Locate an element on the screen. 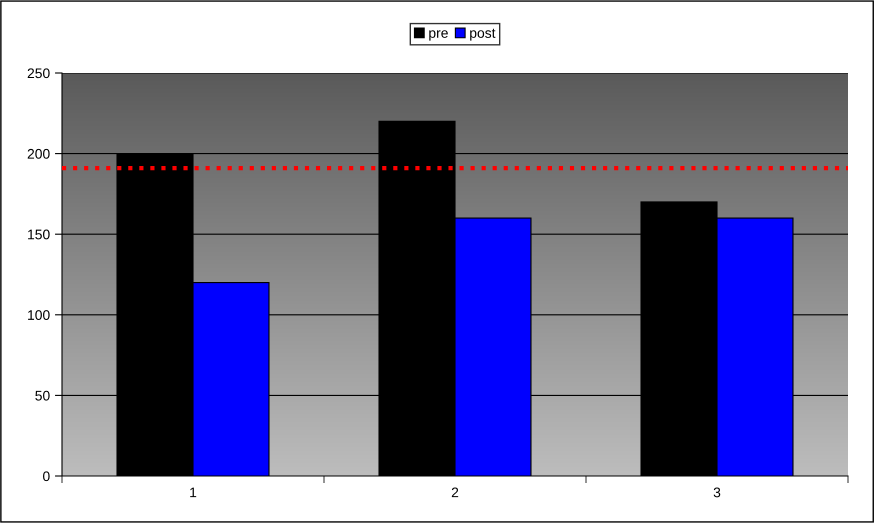  y-tick-label: 200 is located at coordinates (39, 153).